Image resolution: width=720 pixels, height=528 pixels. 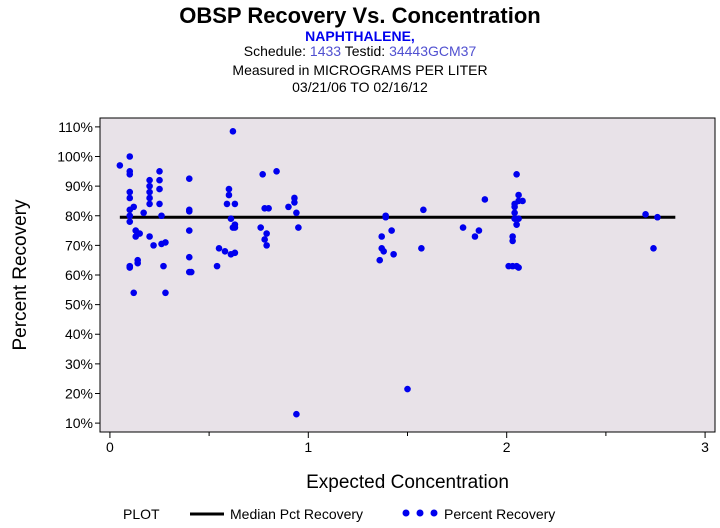 What do you see at coordinates (360, 87) in the screenshot?
I see `date-range: 03/21/06 TO 02/16/12` at bounding box center [360, 87].